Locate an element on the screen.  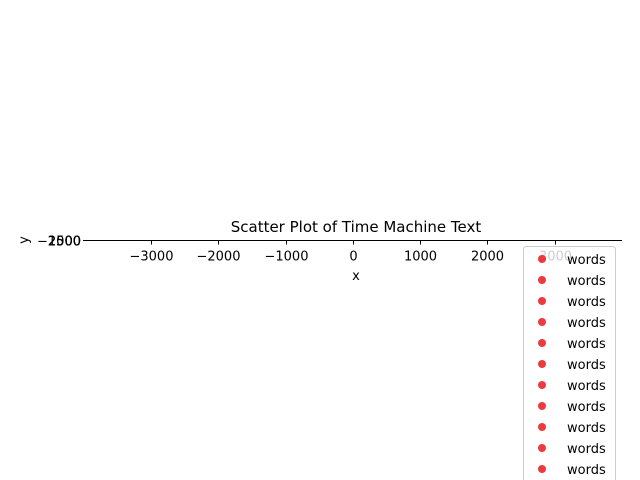
y-tick-label: 2500 is located at coordinates (64, 242).